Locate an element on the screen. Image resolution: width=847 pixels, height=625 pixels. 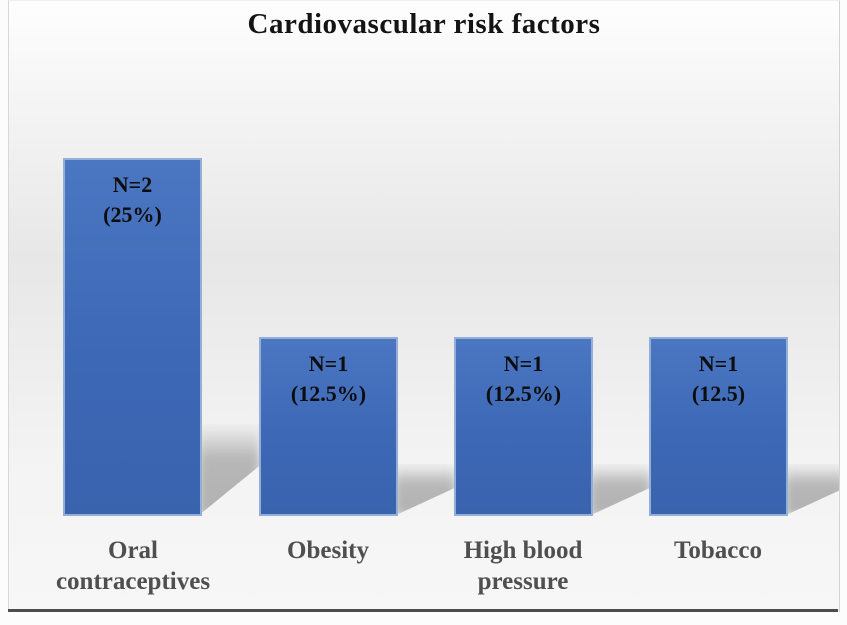
axis-line is located at coordinates (423, 610).